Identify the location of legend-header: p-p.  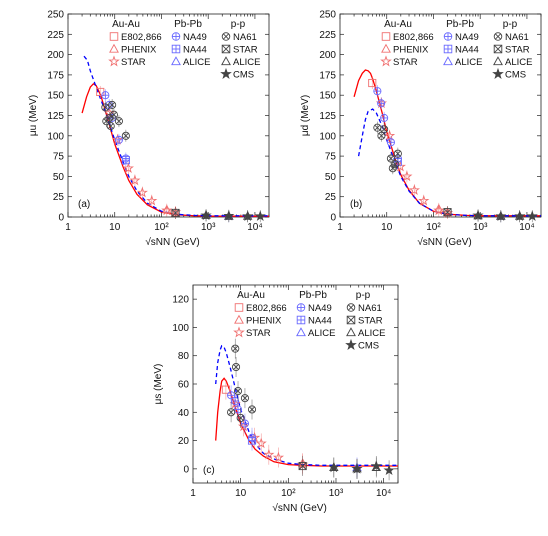
(510, 24).